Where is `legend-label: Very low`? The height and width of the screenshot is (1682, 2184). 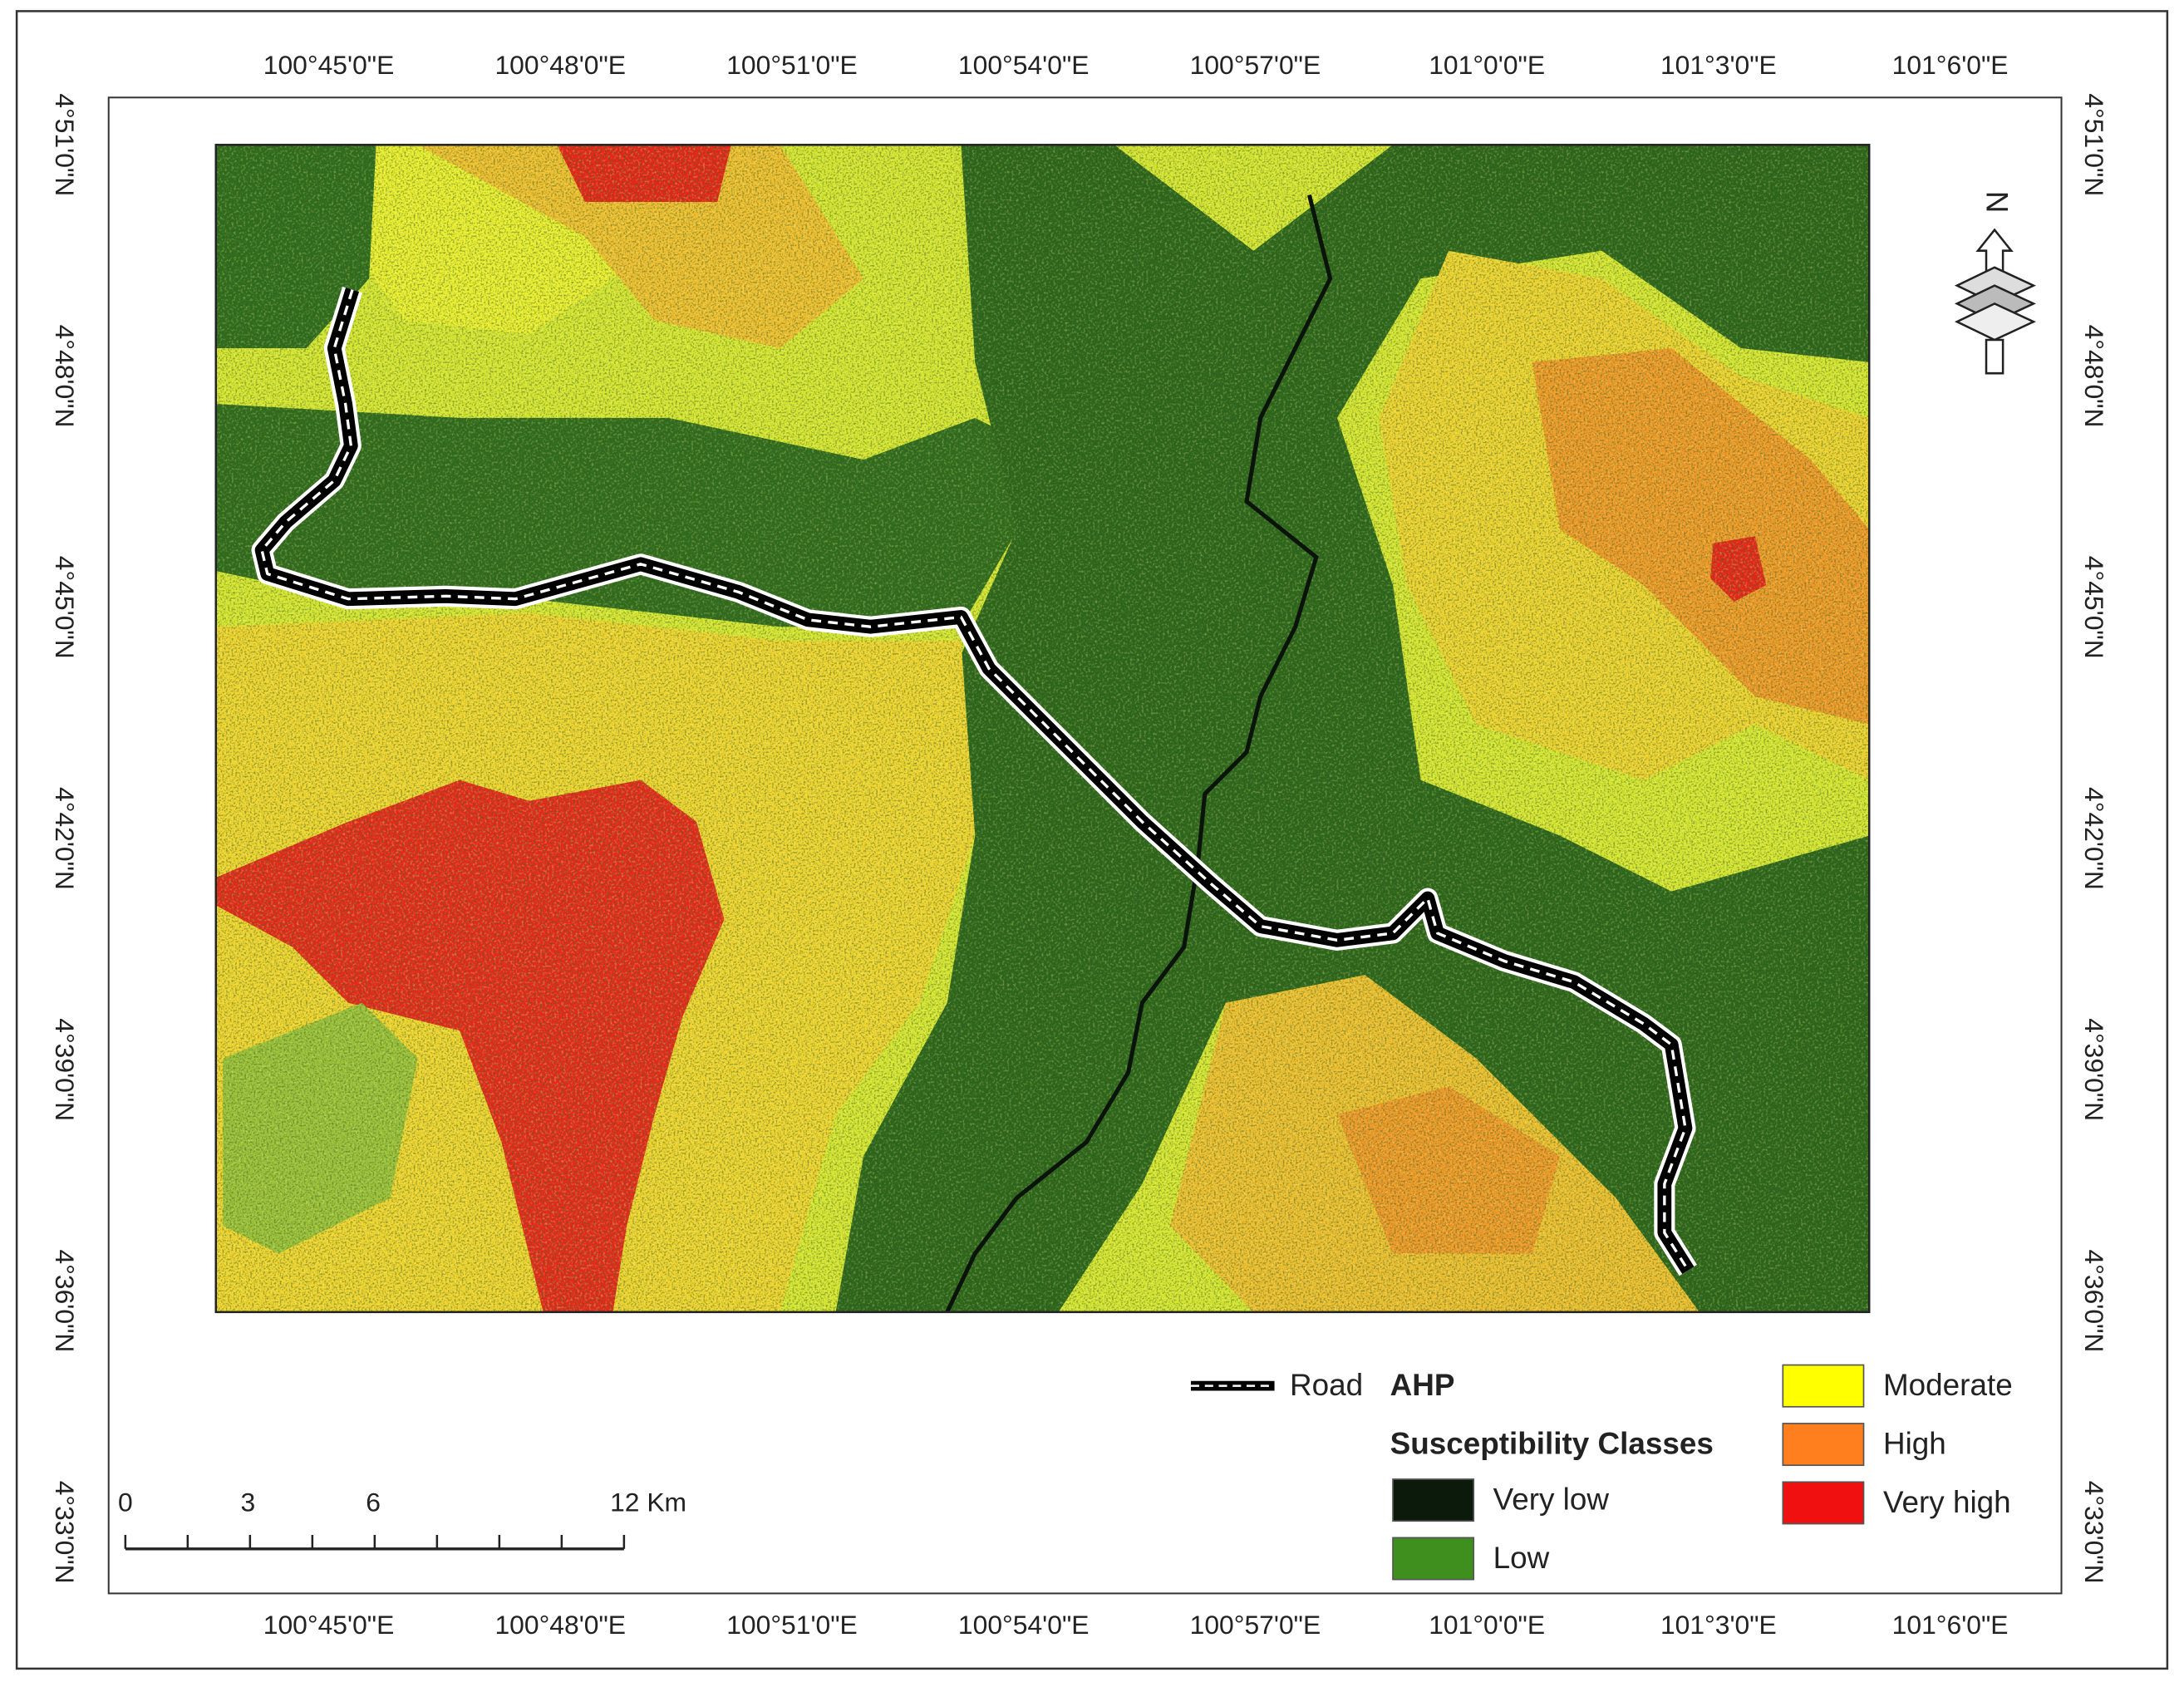 legend-label: Very low is located at coordinates (1551, 1500).